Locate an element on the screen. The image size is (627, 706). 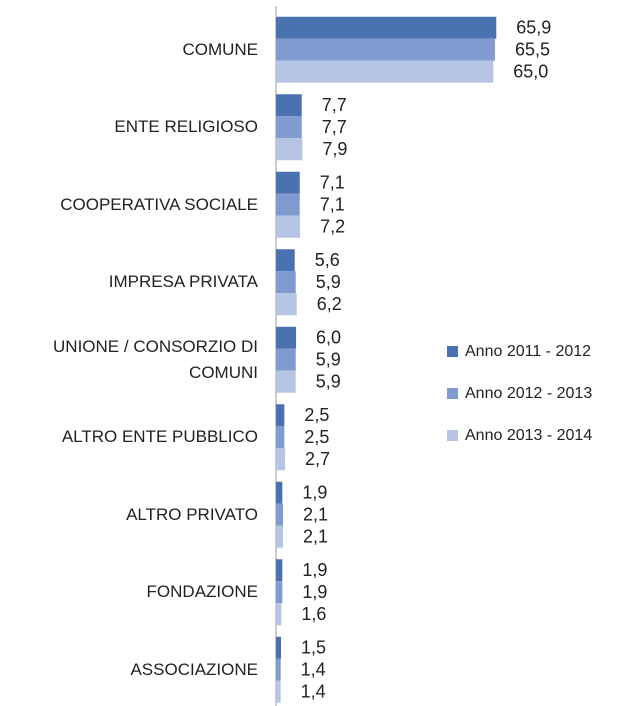
value-label: 1,5 is located at coordinates (313, 648).